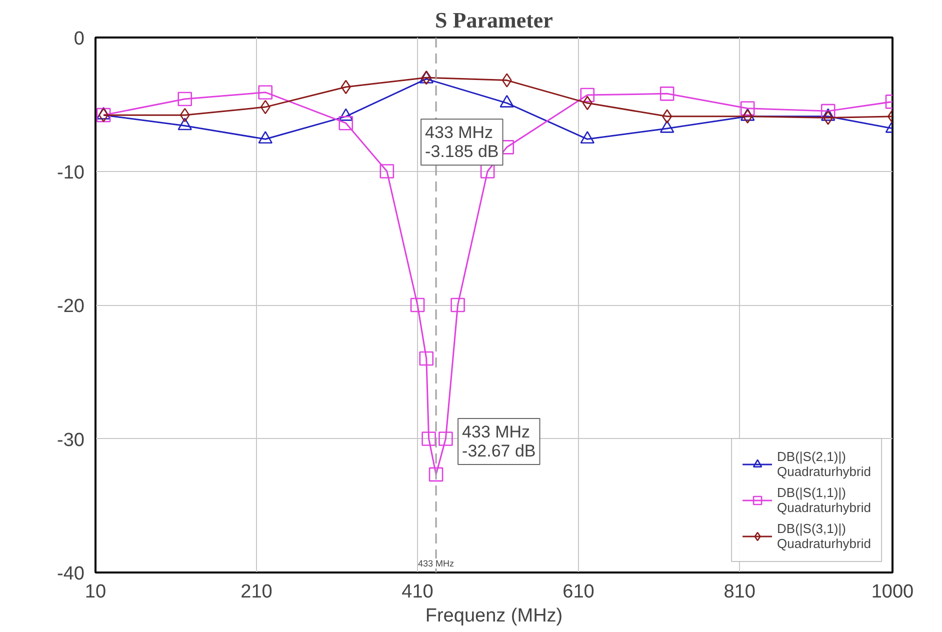 This screenshot has height=632, width=942. I want to click on y-tick-label: -10, so click(71, 173).